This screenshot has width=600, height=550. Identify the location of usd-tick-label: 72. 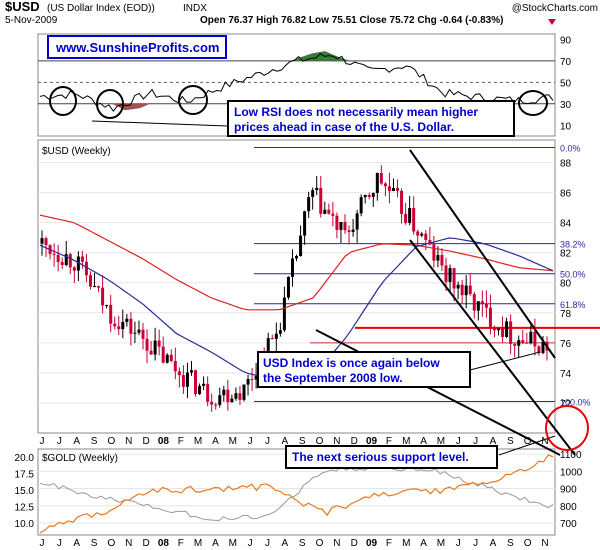
(566, 404).